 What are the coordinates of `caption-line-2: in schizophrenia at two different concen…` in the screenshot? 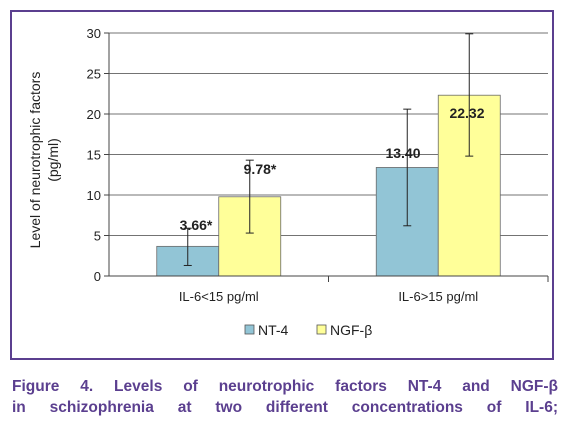 It's located at (285, 407).